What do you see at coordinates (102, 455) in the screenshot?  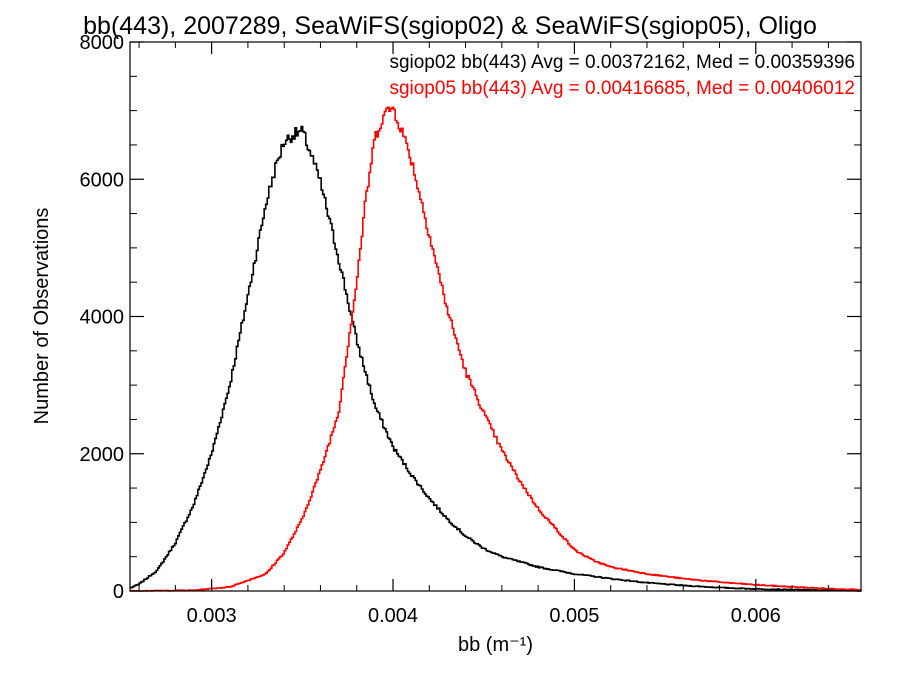 I see `y-tick-label: 2000` at bounding box center [102, 455].